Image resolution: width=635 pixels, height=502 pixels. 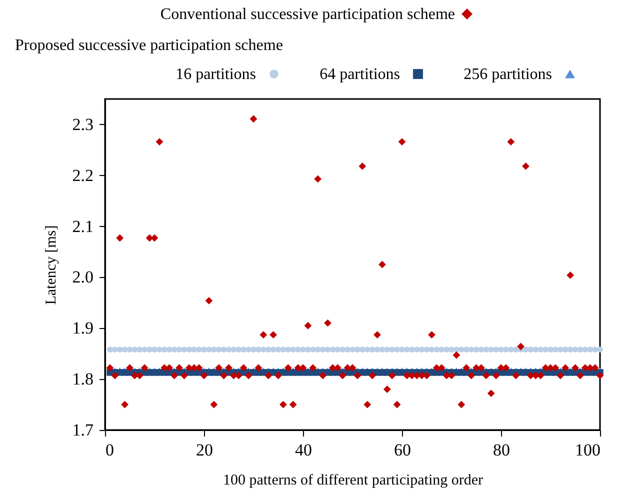 What do you see at coordinates (216, 74) in the screenshot?
I see `legend-label: 16 partitions` at bounding box center [216, 74].